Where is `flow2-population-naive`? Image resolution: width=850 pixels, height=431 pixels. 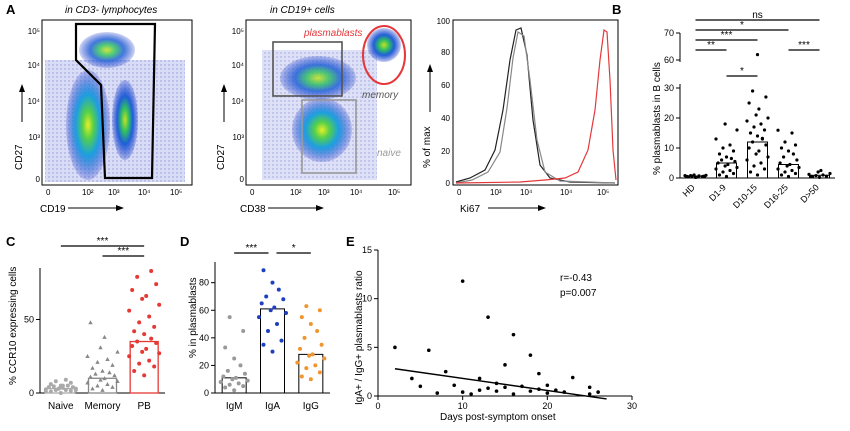
flow2-population-naive is located at coordinates (322, 130).